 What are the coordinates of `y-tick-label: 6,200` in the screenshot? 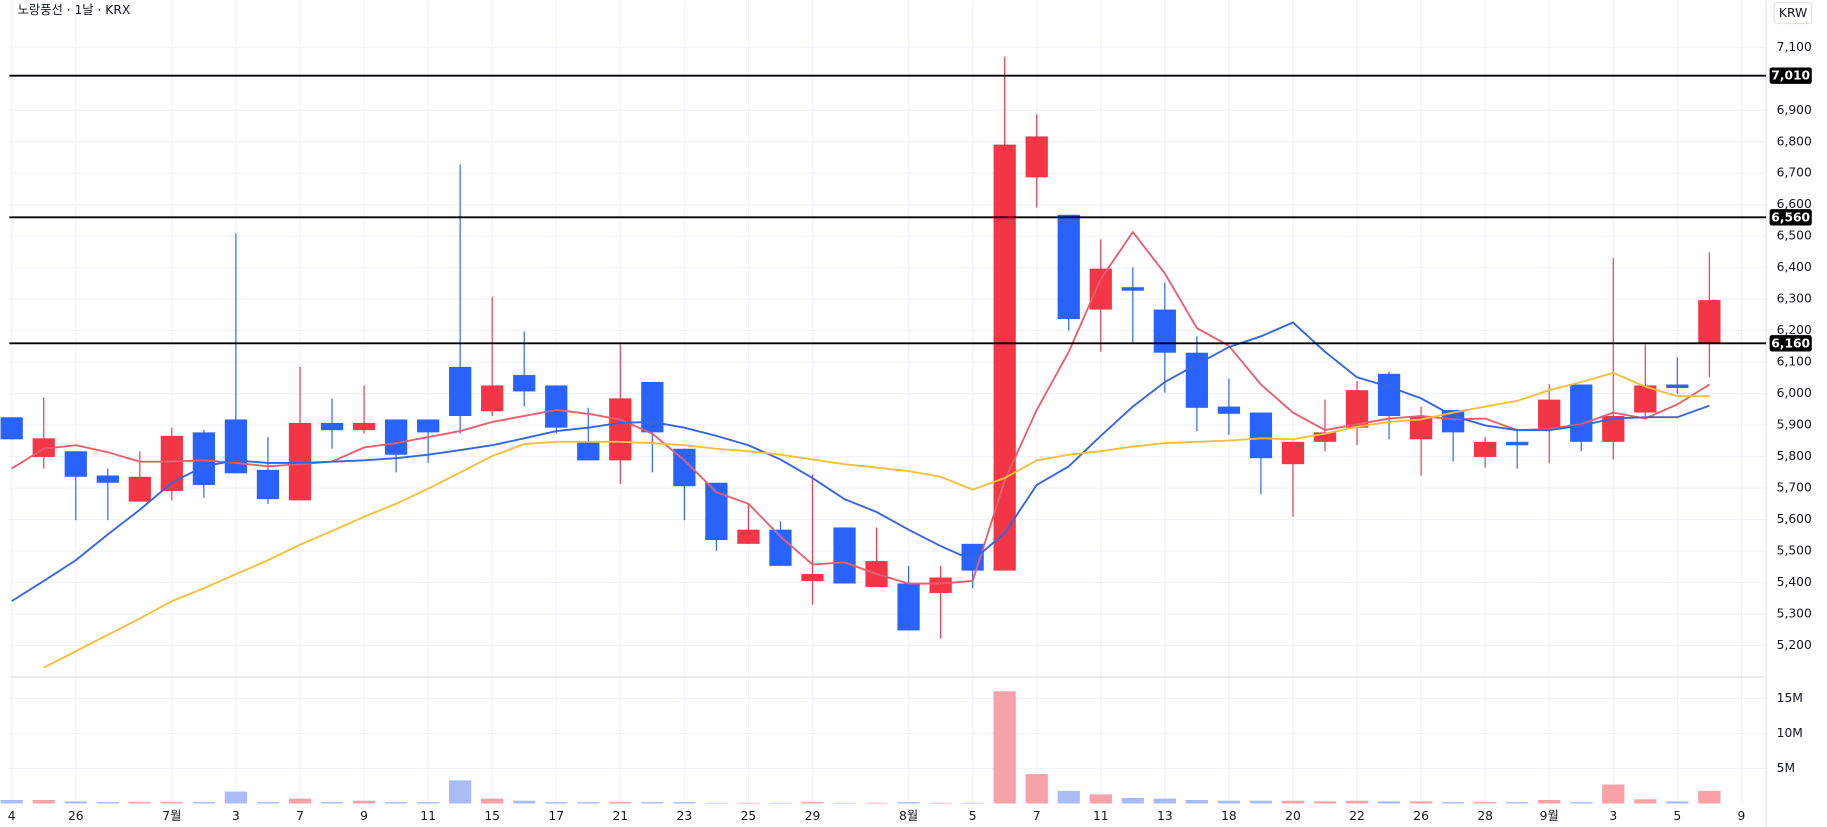 It's located at (1794, 330).